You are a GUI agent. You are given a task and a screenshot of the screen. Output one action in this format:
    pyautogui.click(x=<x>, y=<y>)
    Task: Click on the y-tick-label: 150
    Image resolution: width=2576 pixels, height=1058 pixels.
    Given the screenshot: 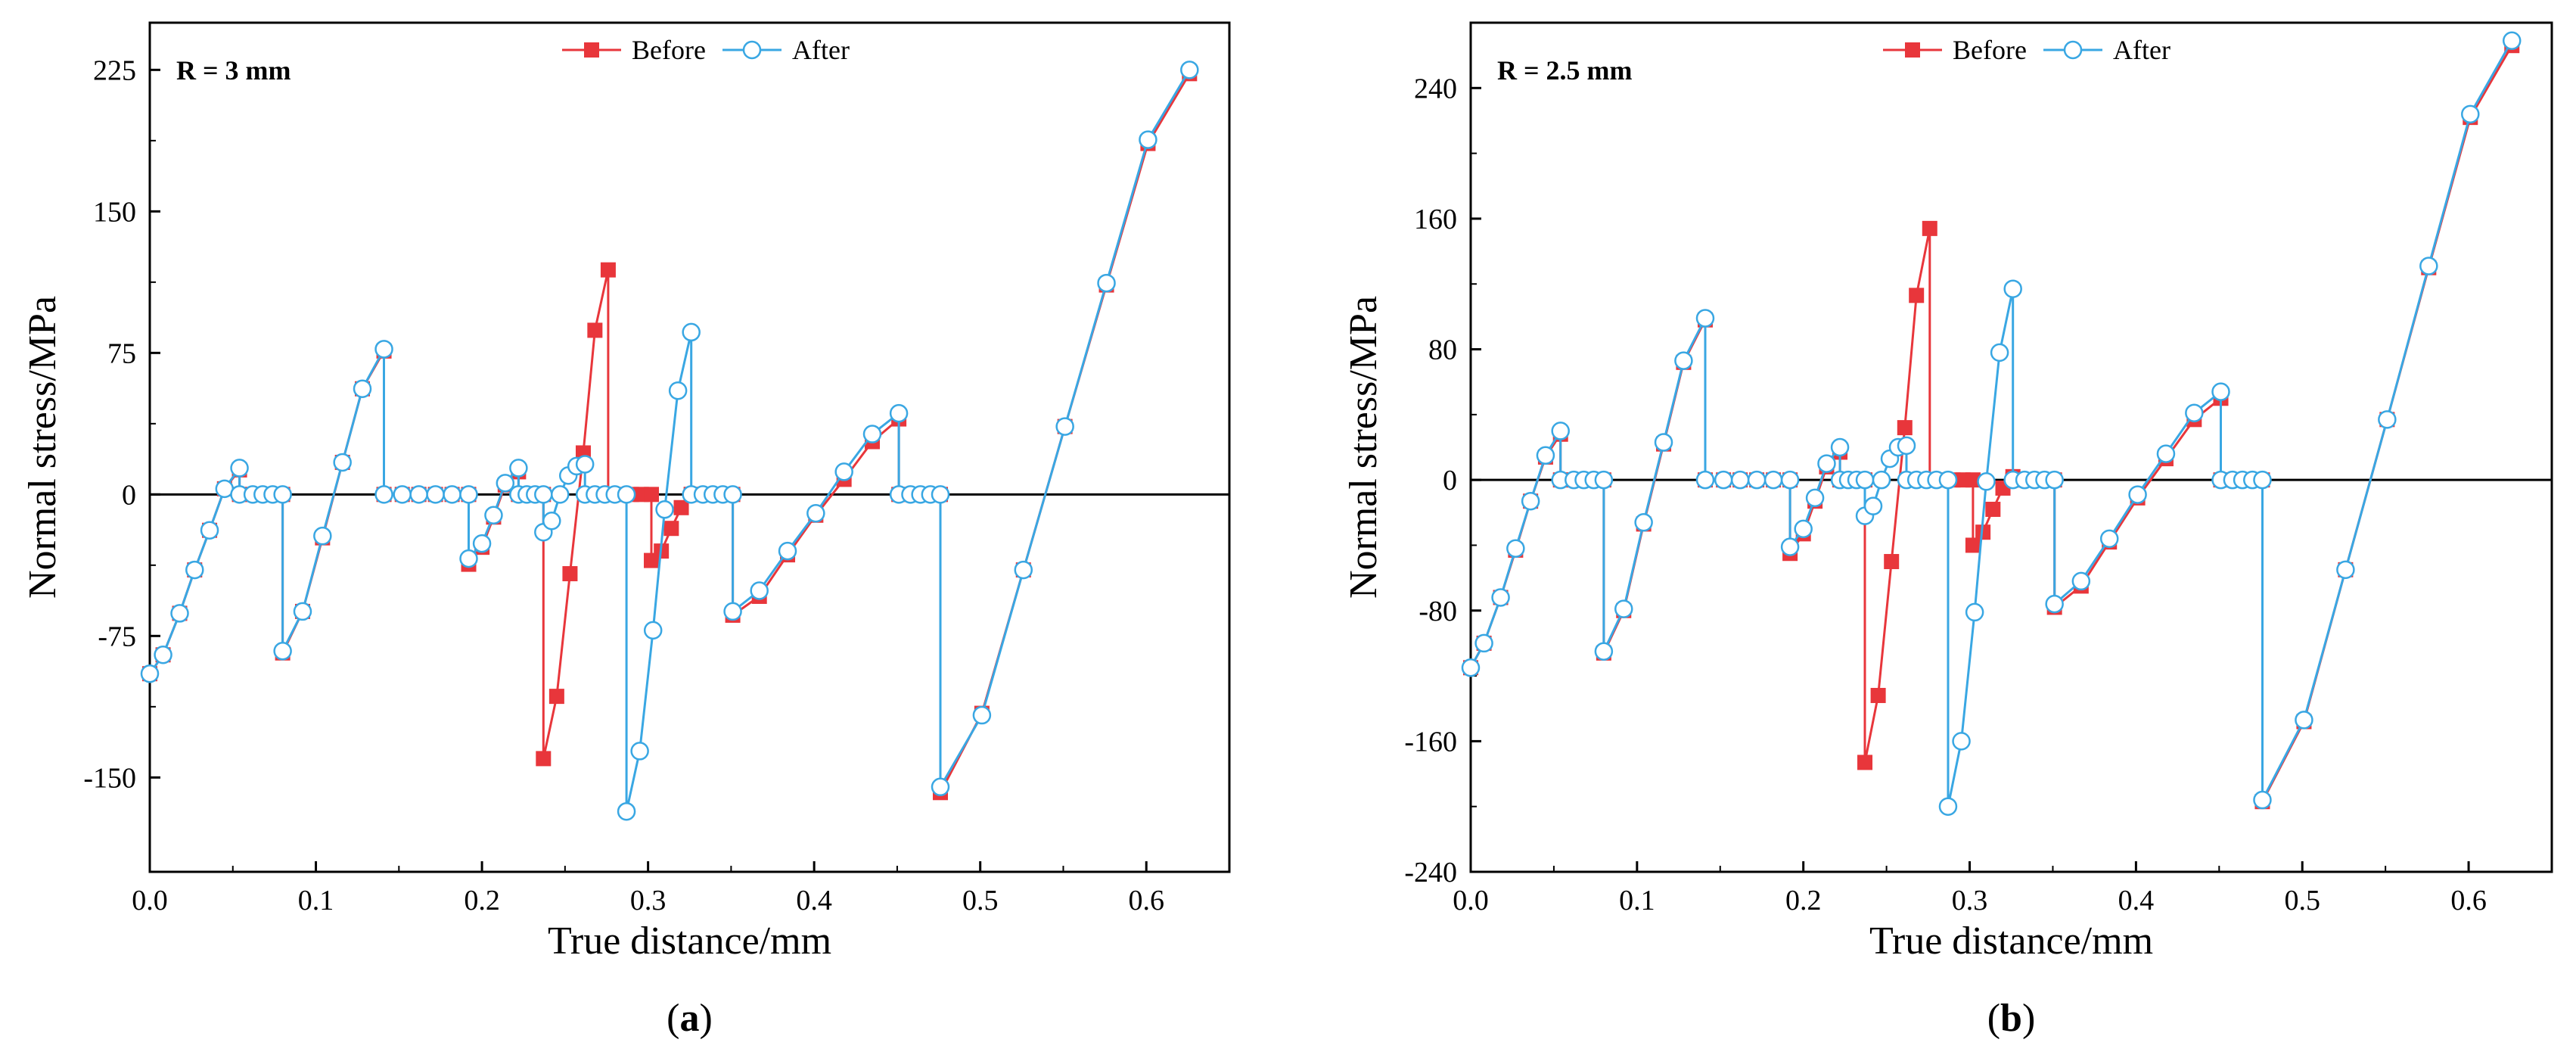 What is the action you would take?
    pyautogui.click(x=114, y=212)
    